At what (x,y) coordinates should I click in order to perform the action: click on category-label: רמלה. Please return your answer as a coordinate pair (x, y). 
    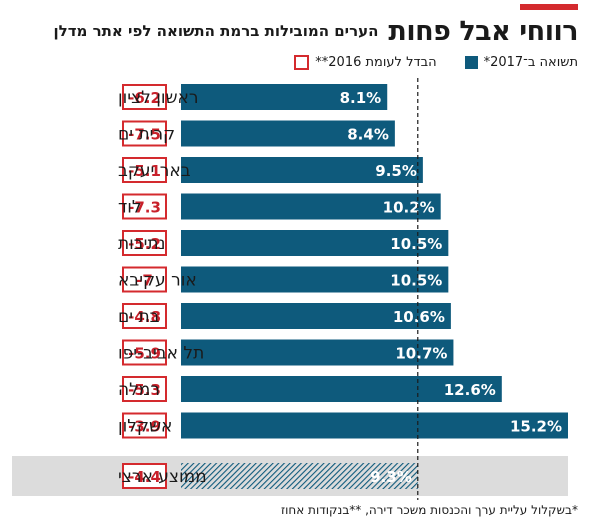
    Looking at the image, I should click on (139, 390).